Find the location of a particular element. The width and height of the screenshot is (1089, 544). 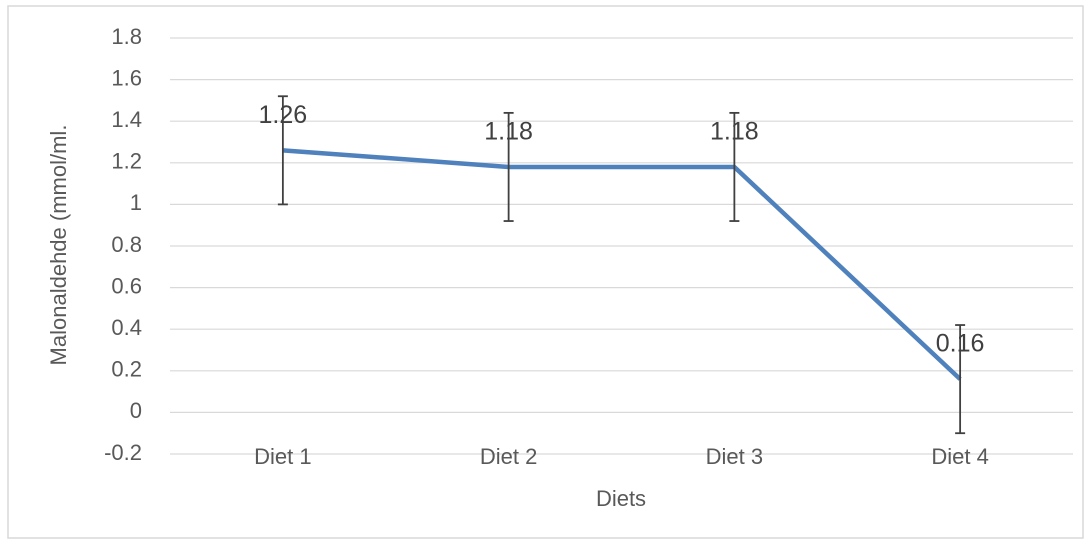

x-tick-label: Diet 3 is located at coordinates (734, 456).